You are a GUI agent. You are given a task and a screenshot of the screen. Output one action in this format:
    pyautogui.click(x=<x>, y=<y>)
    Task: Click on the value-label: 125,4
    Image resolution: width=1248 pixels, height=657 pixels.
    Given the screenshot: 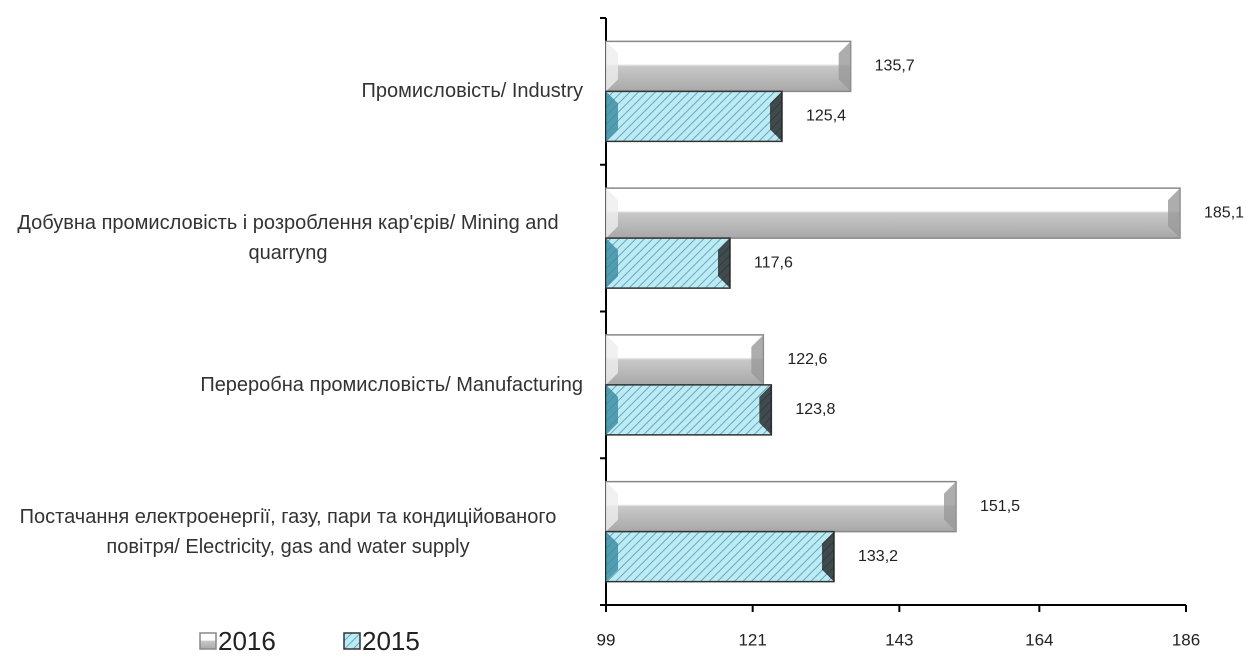 What is the action you would take?
    pyautogui.click(x=826, y=116)
    